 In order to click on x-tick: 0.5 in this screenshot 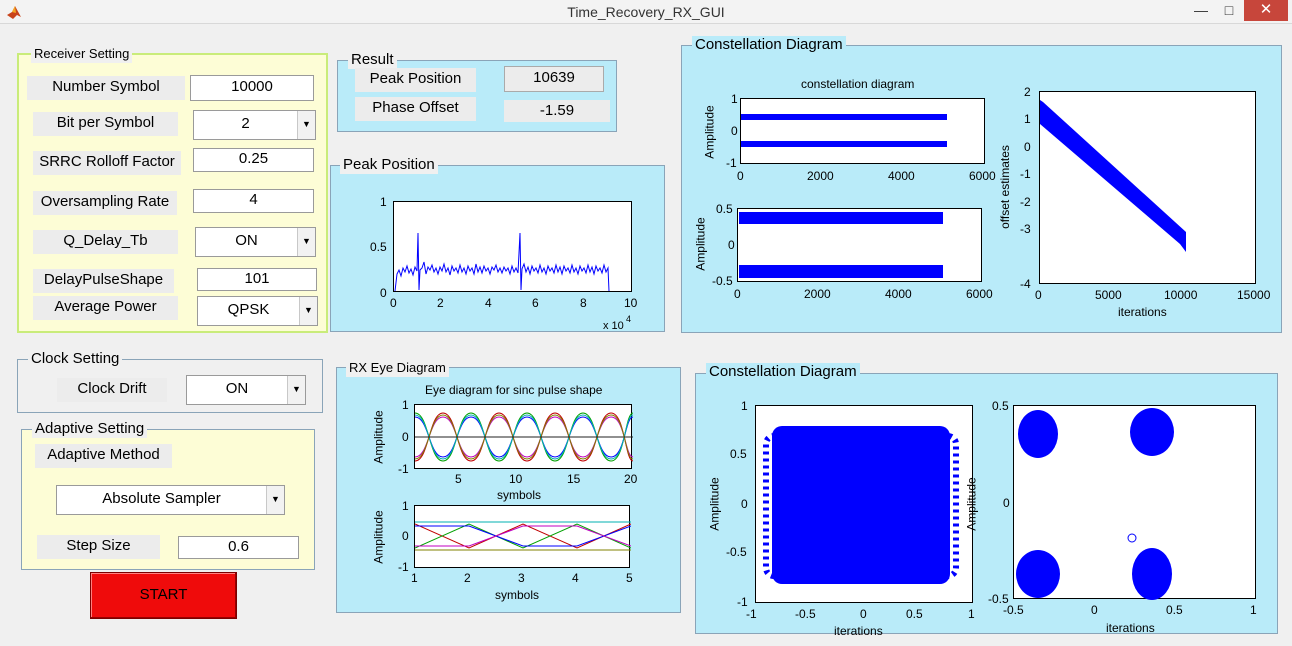, I will do `click(914, 614)`.